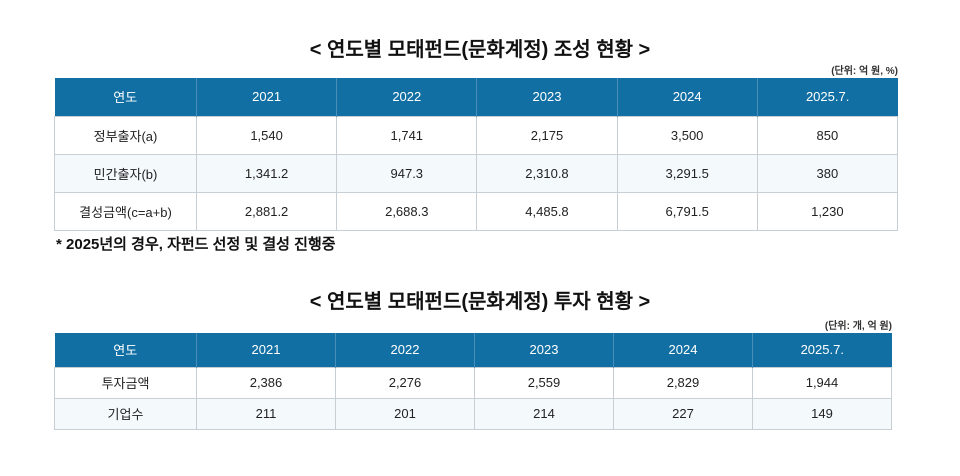 The height and width of the screenshot is (476, 960). Describe the element at coordinates (266, 173) in the screenshot. I see `table-cell: 1,341.2` at that location.